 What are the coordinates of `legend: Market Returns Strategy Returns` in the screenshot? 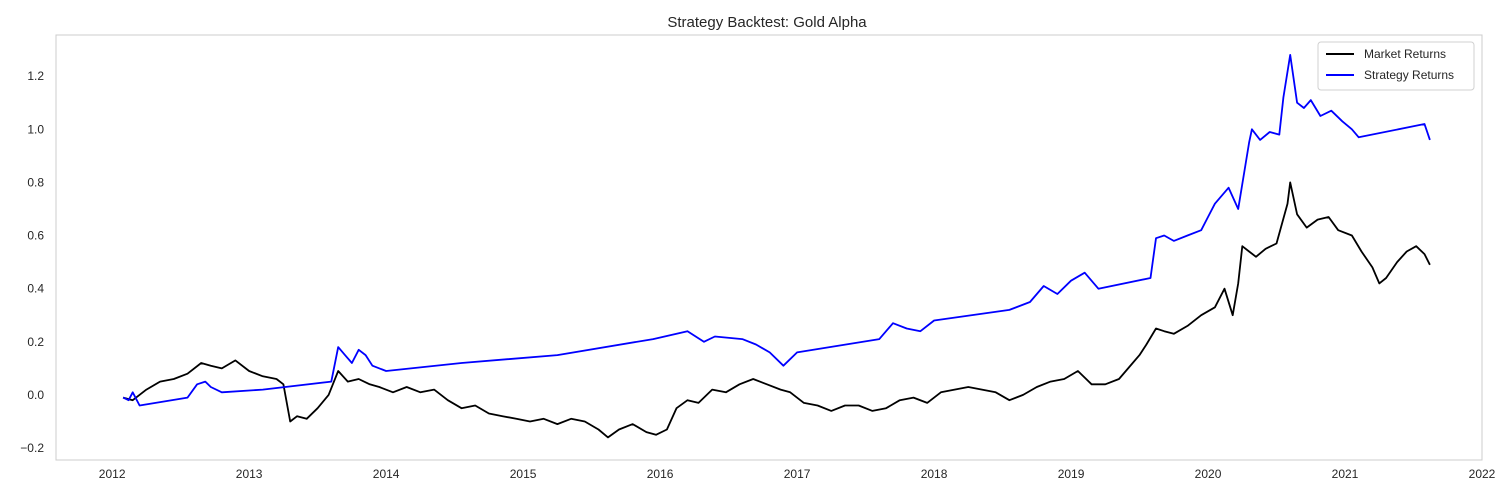 It's located at (1396, 66).